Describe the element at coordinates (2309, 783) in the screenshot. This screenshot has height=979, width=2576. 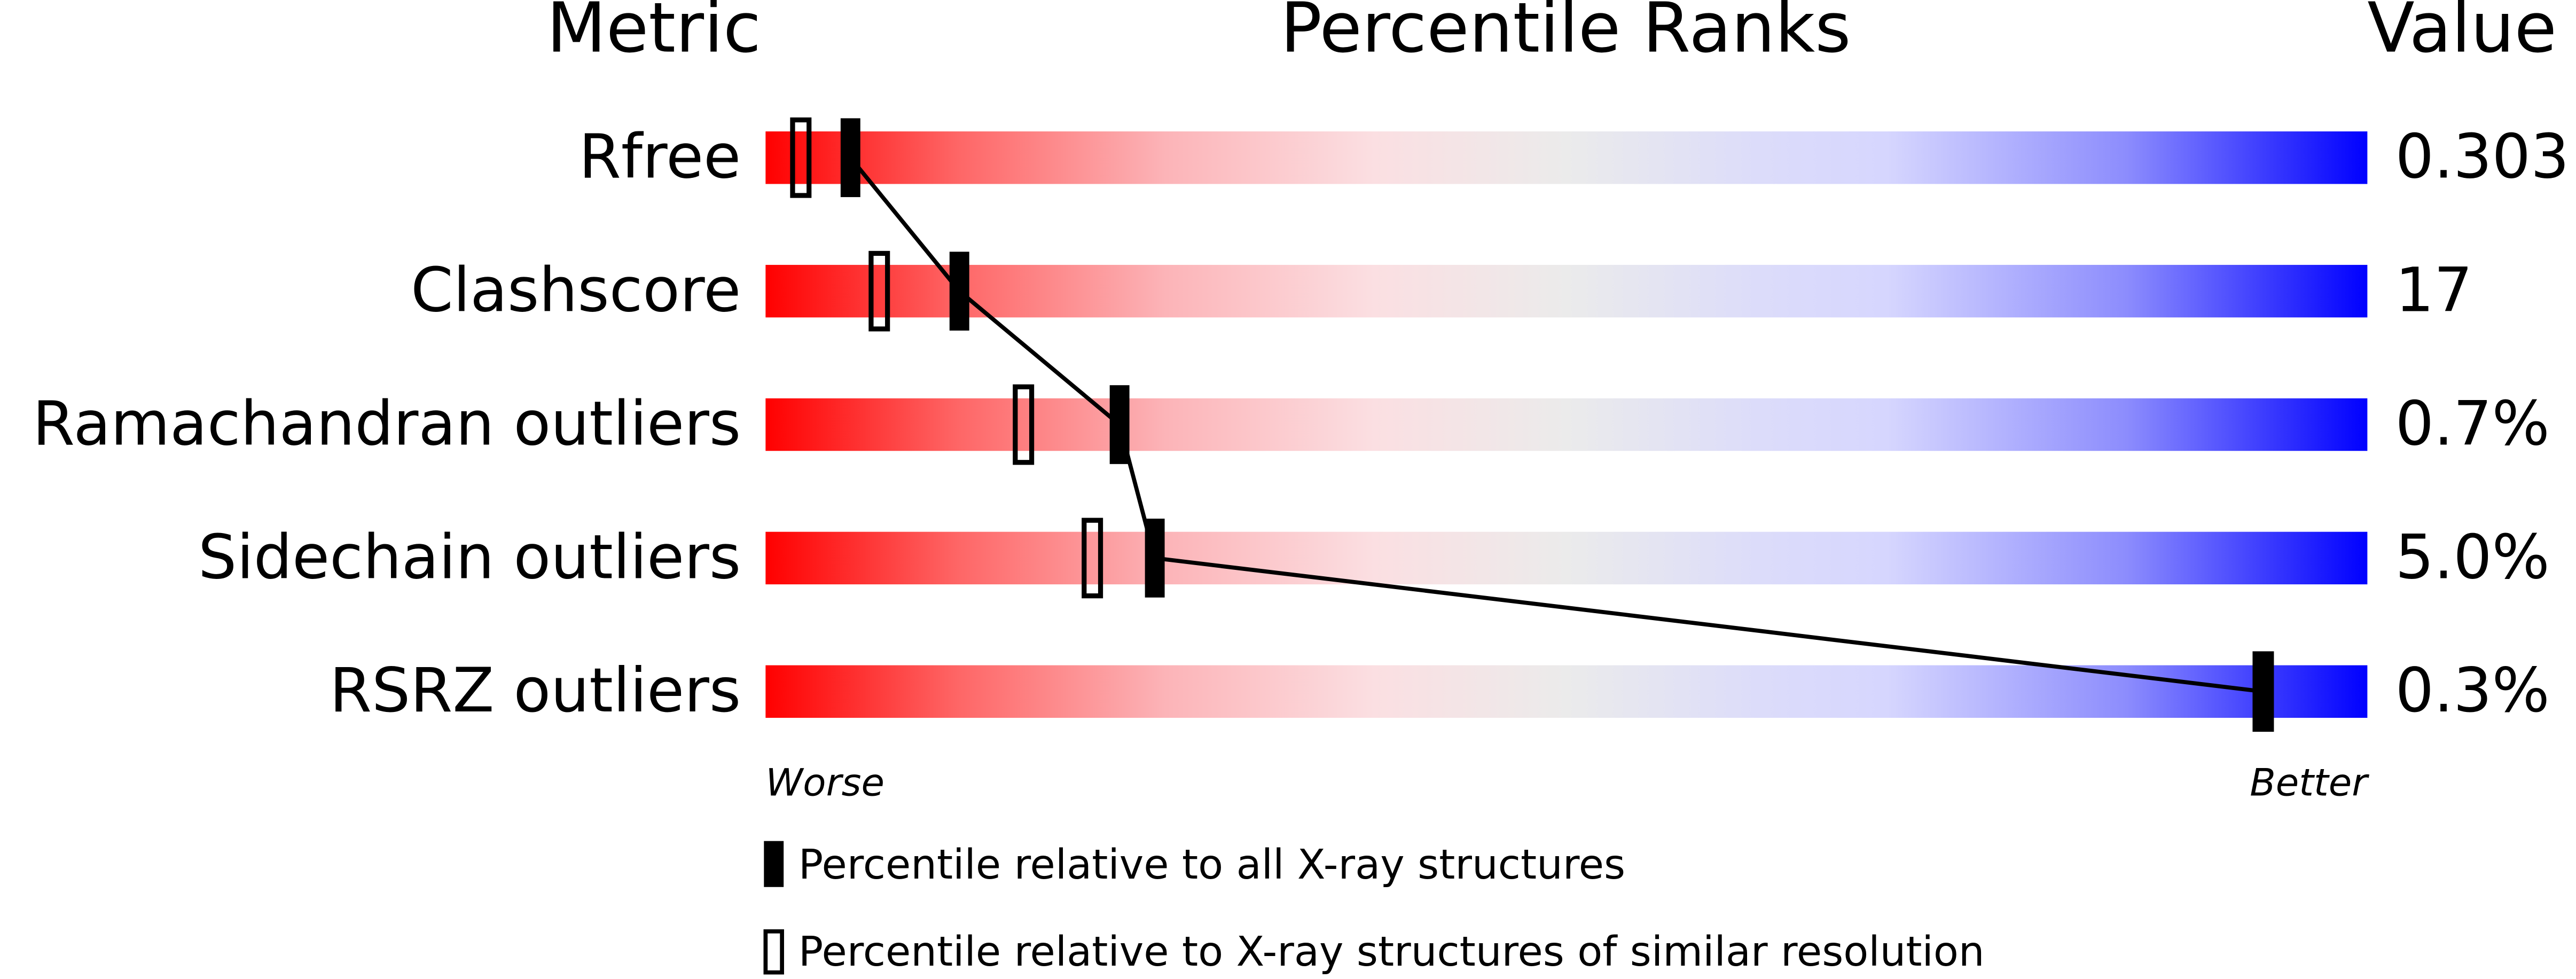
I see `axis-label: Better` at that location.